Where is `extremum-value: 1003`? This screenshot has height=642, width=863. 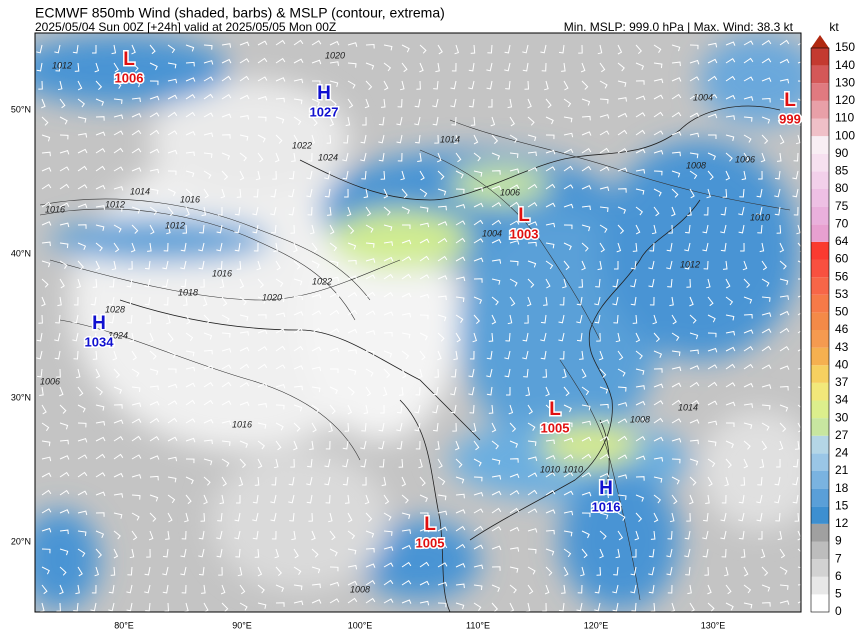 extremum-value: 1003 is located at coordinates (524, 233).